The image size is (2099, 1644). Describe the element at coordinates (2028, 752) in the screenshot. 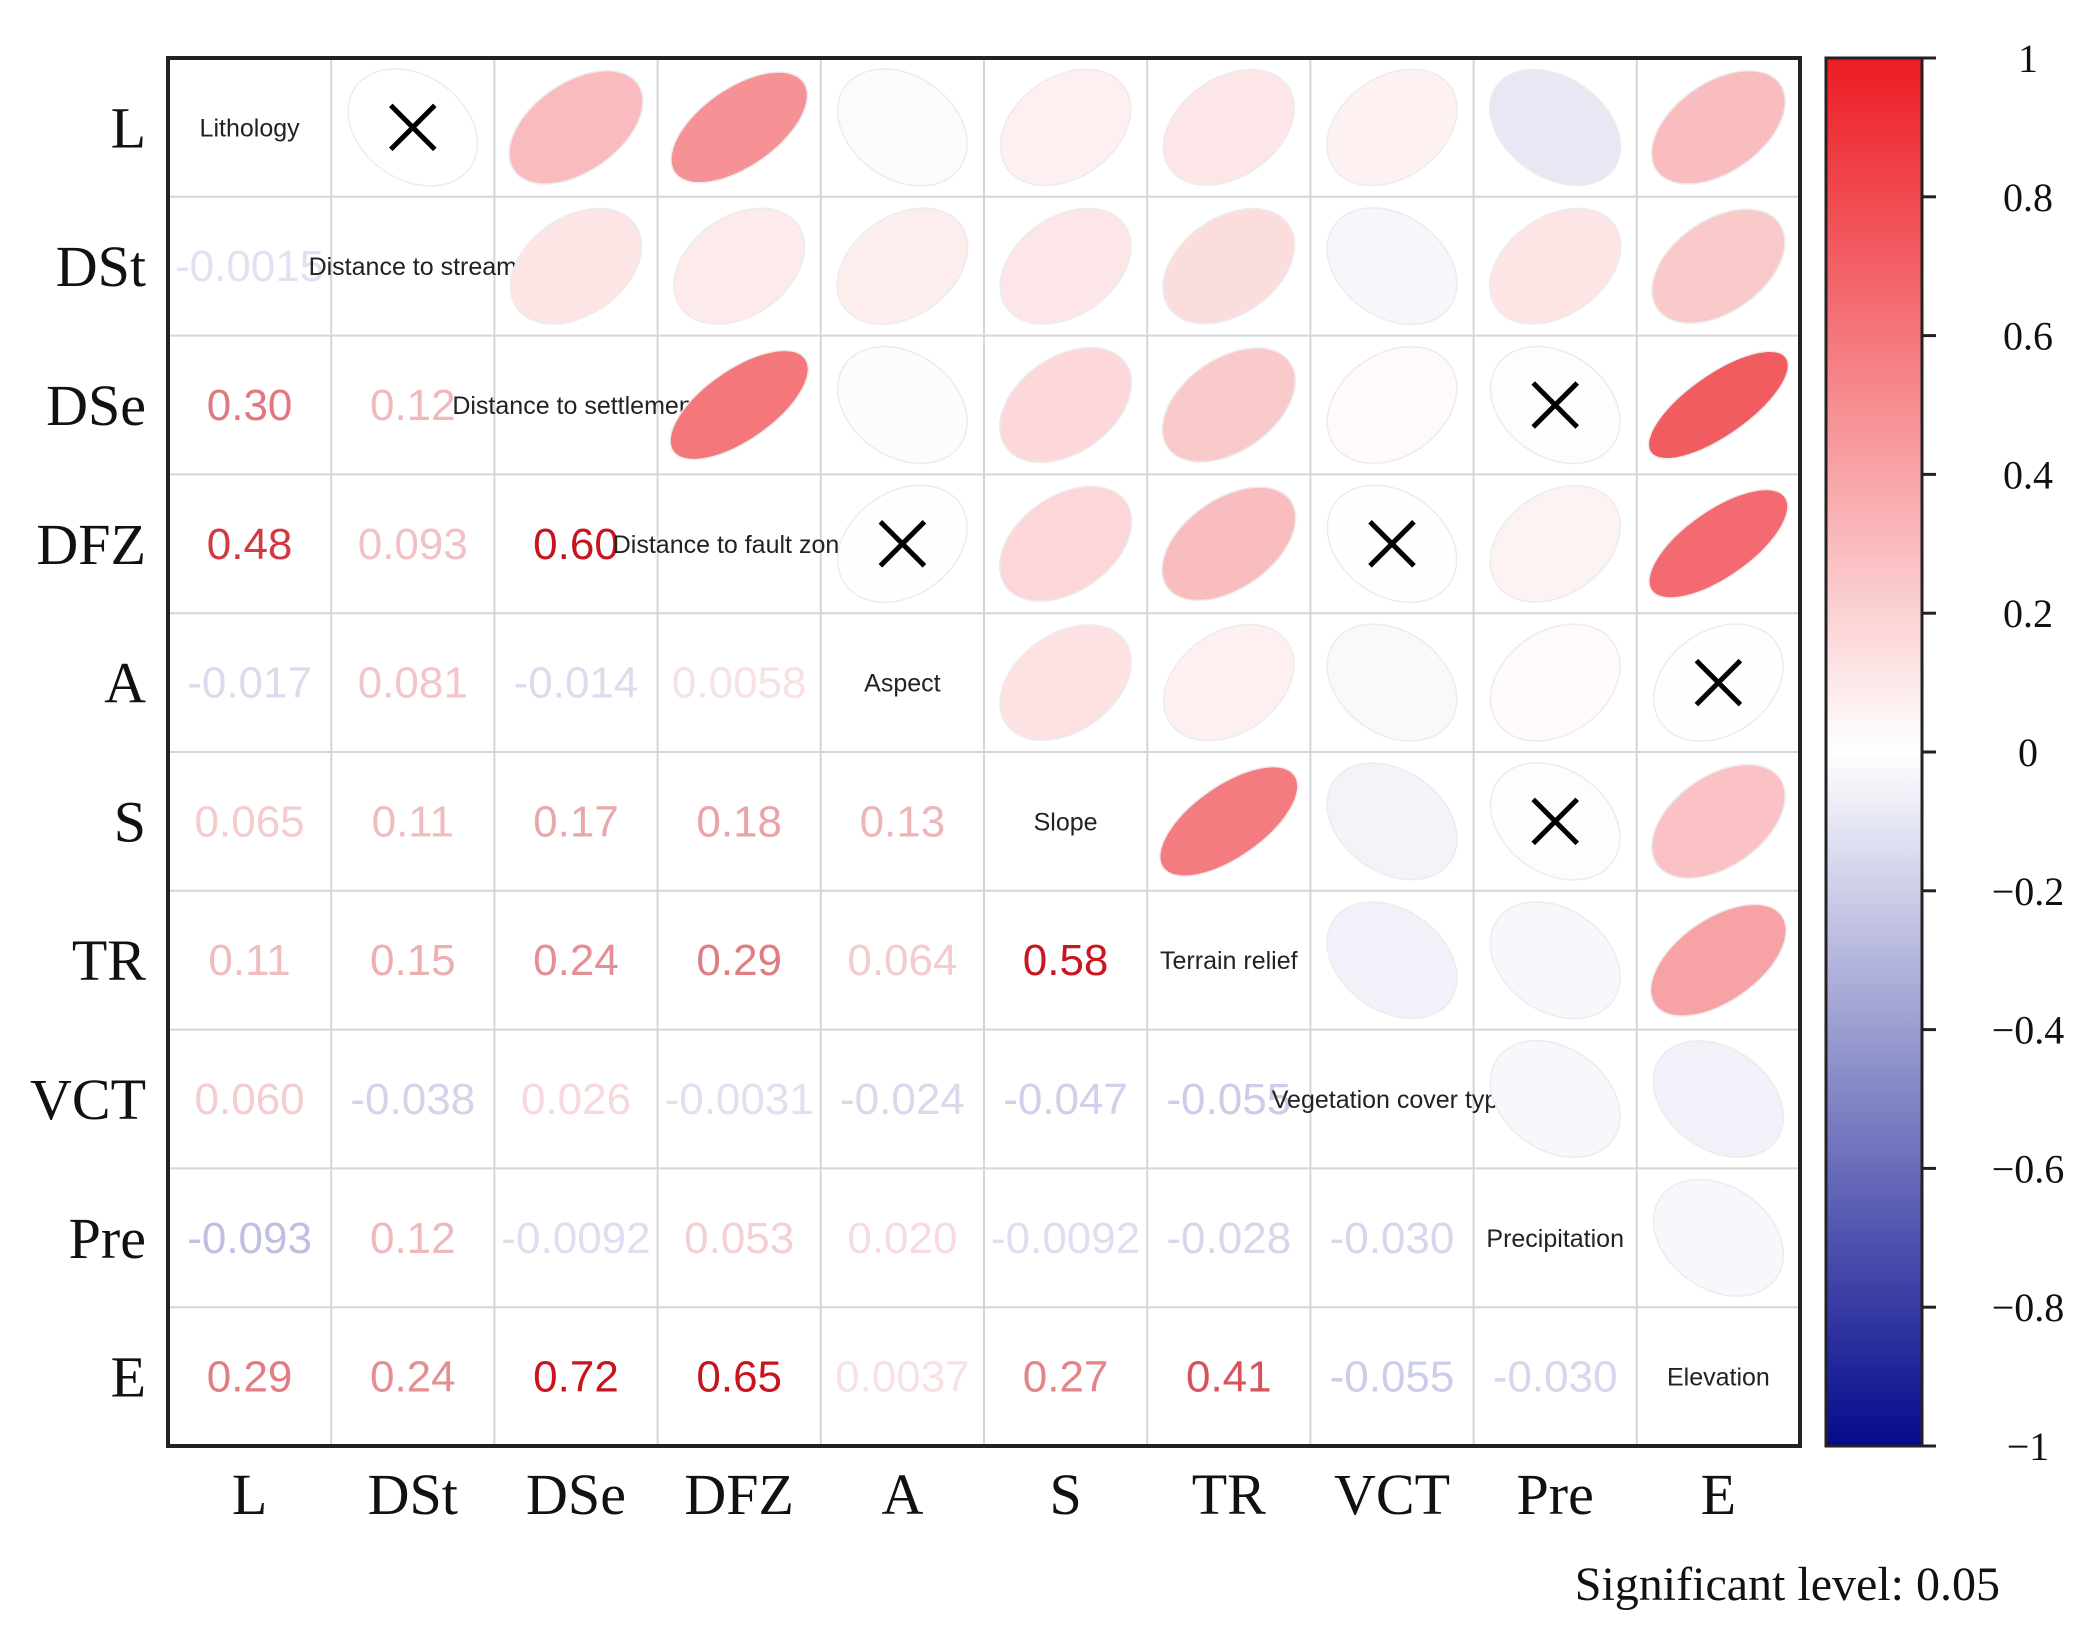

I see `colorbar-tick-label: 0` at that location.